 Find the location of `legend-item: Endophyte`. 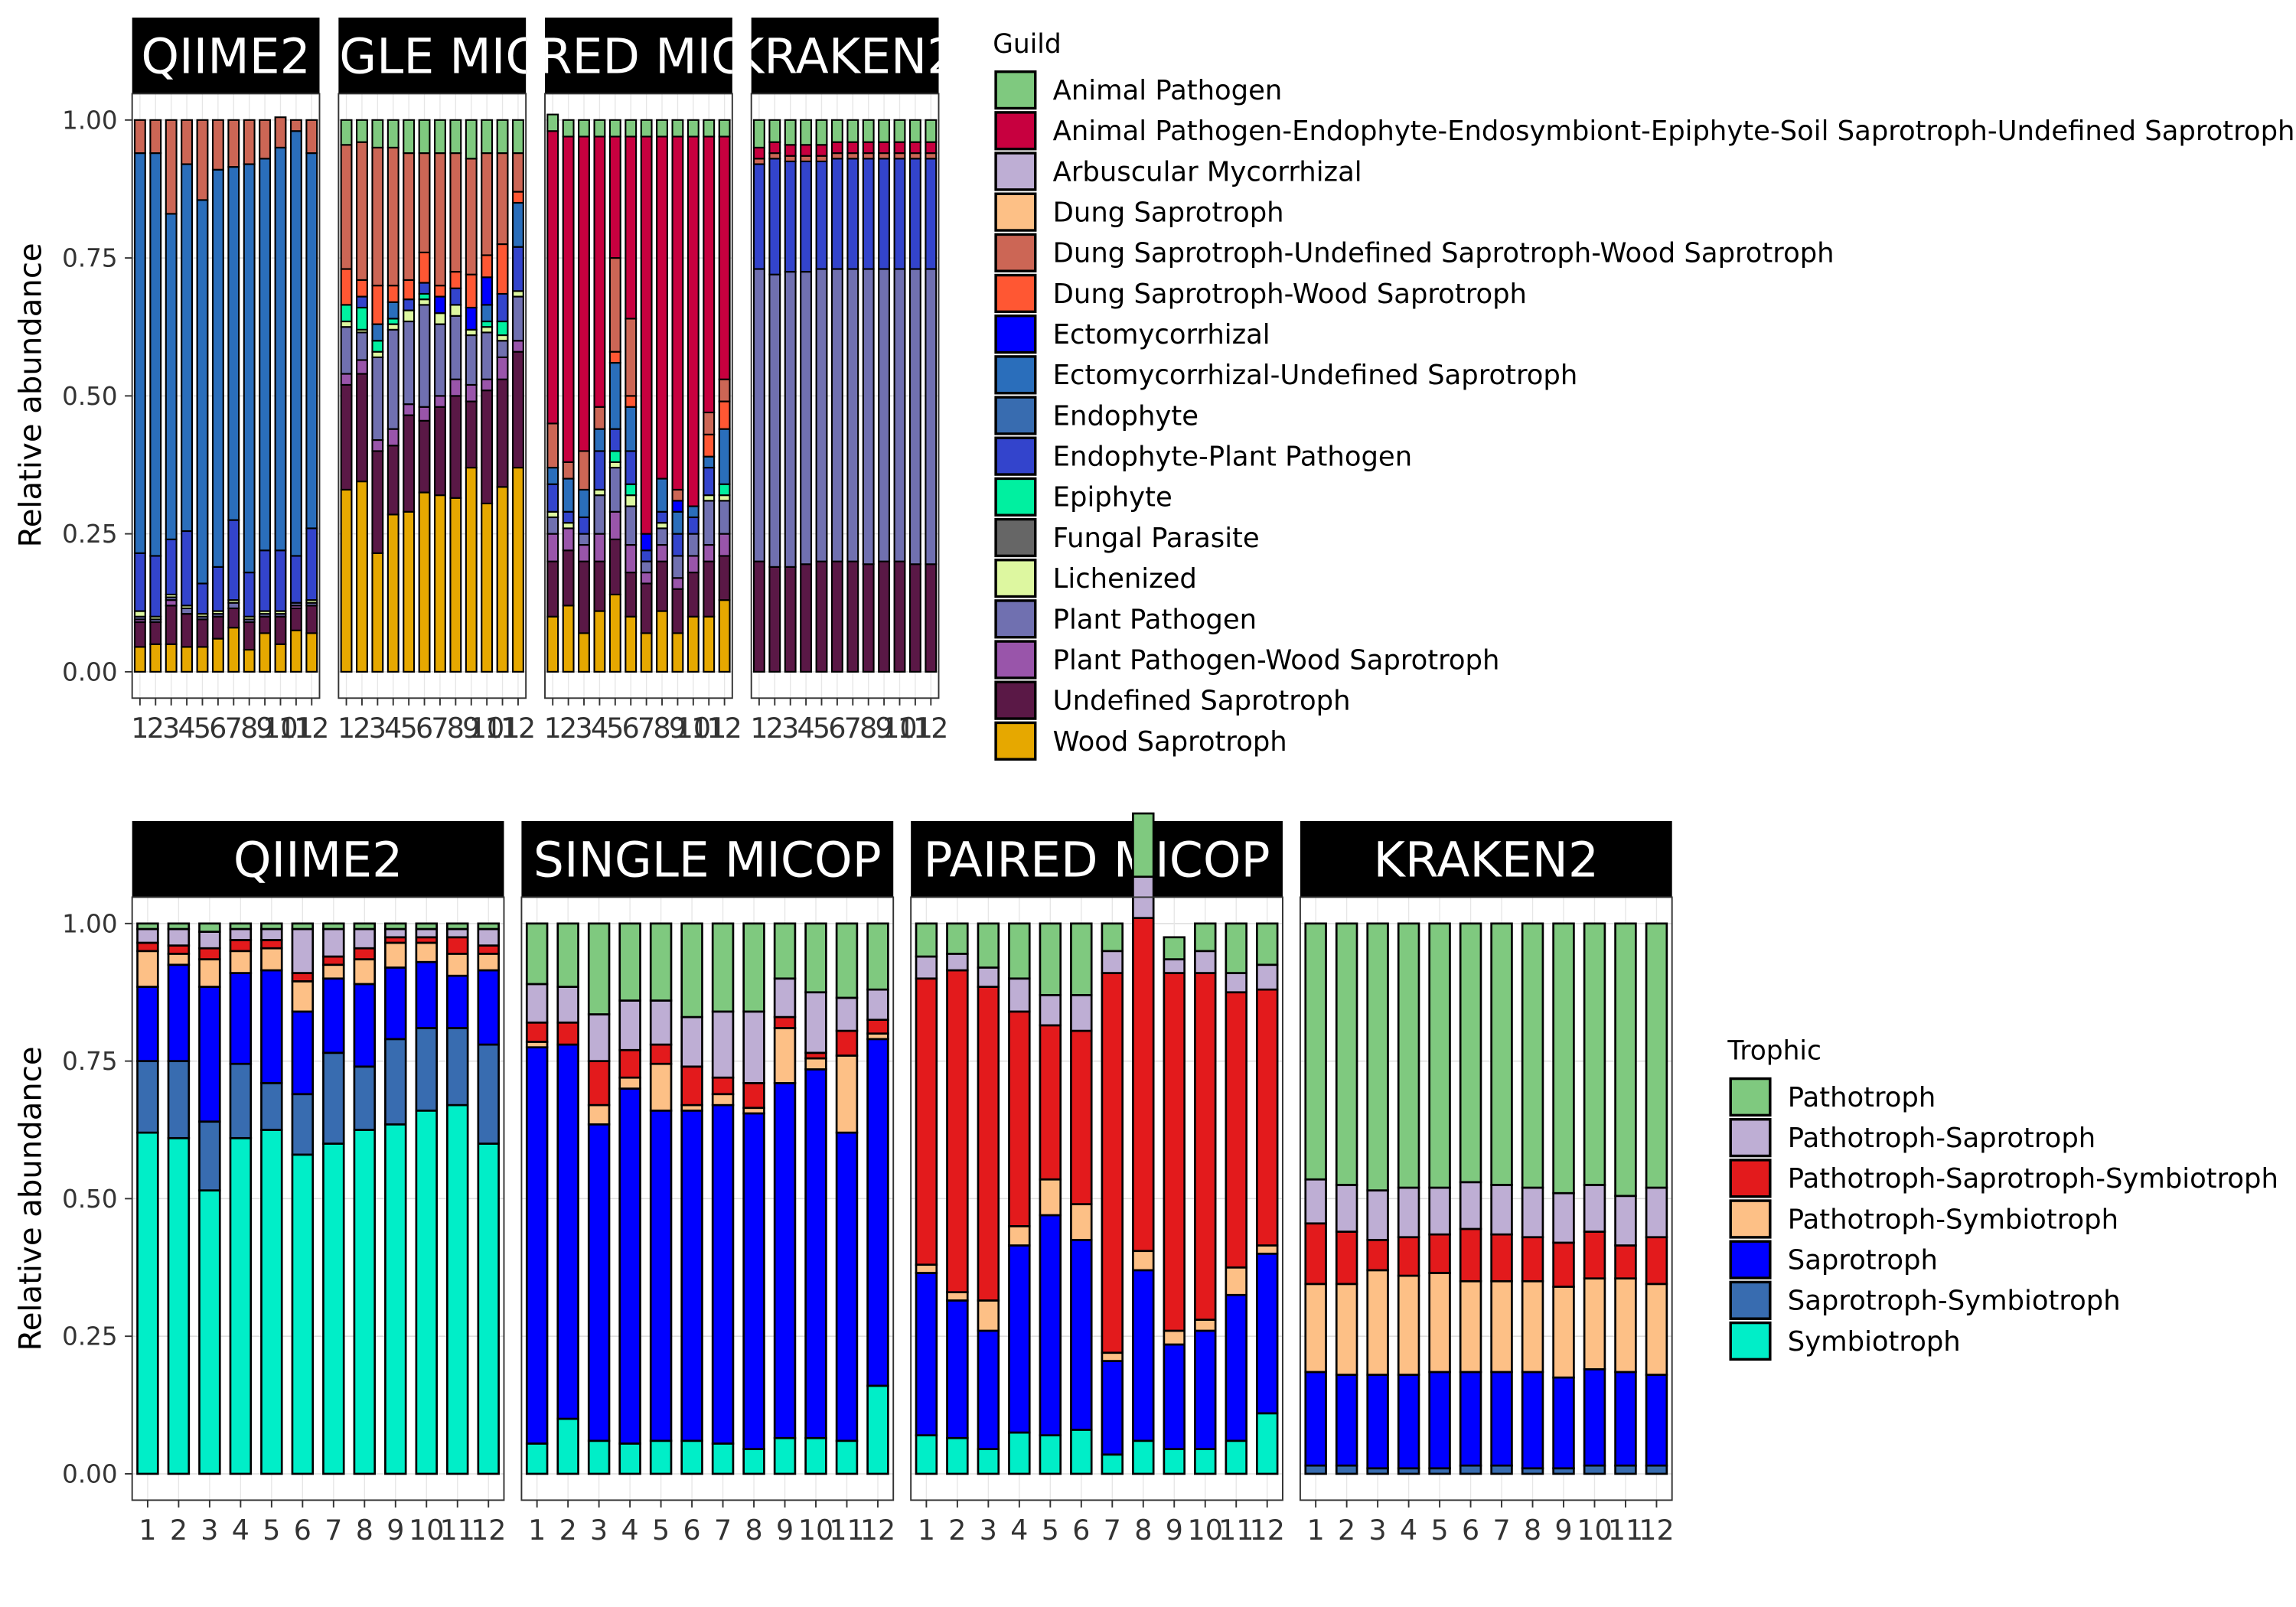

legend-item: Endophyte is located at coordinates (1096, 416).